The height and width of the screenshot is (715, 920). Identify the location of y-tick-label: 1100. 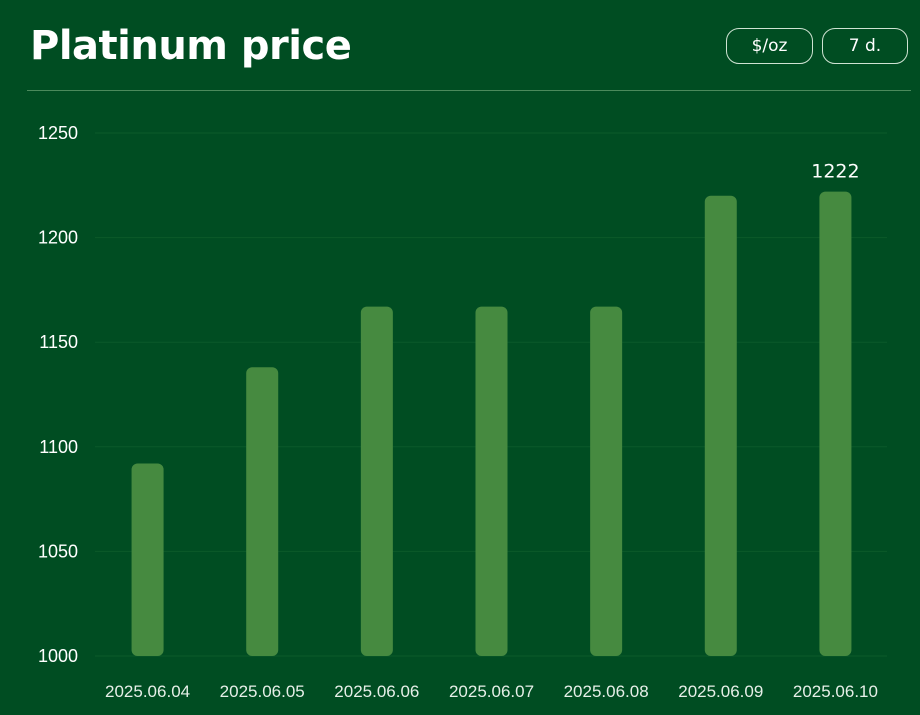
(58, 447).